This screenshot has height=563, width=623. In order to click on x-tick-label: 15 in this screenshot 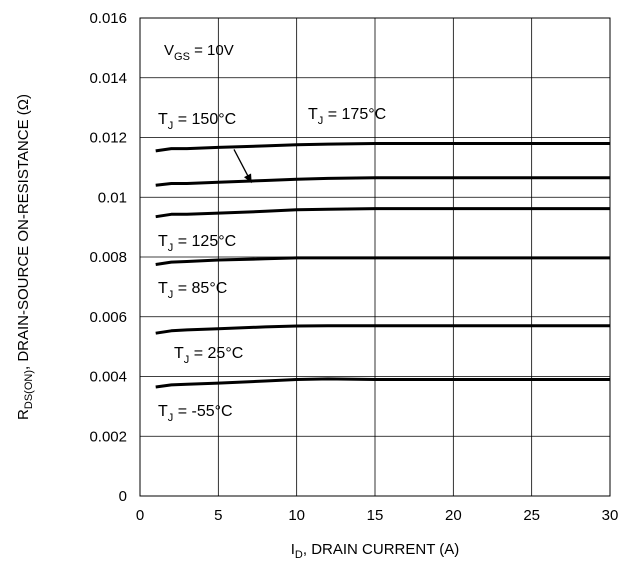, I will do `click(375, 515)`.